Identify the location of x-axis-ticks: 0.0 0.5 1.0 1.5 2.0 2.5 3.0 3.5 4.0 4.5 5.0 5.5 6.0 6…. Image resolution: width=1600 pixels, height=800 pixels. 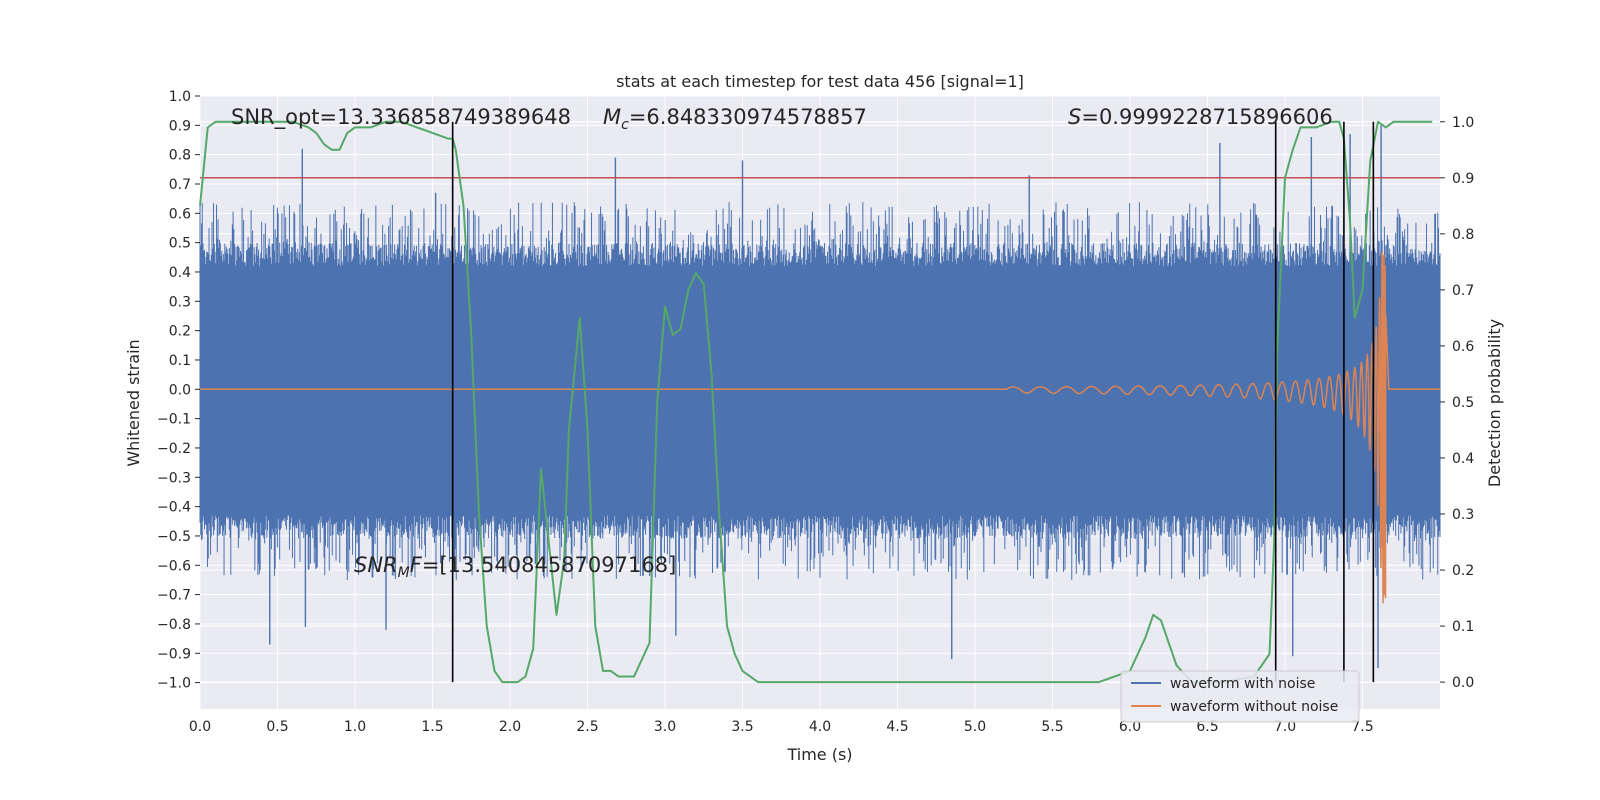
(781, 727).